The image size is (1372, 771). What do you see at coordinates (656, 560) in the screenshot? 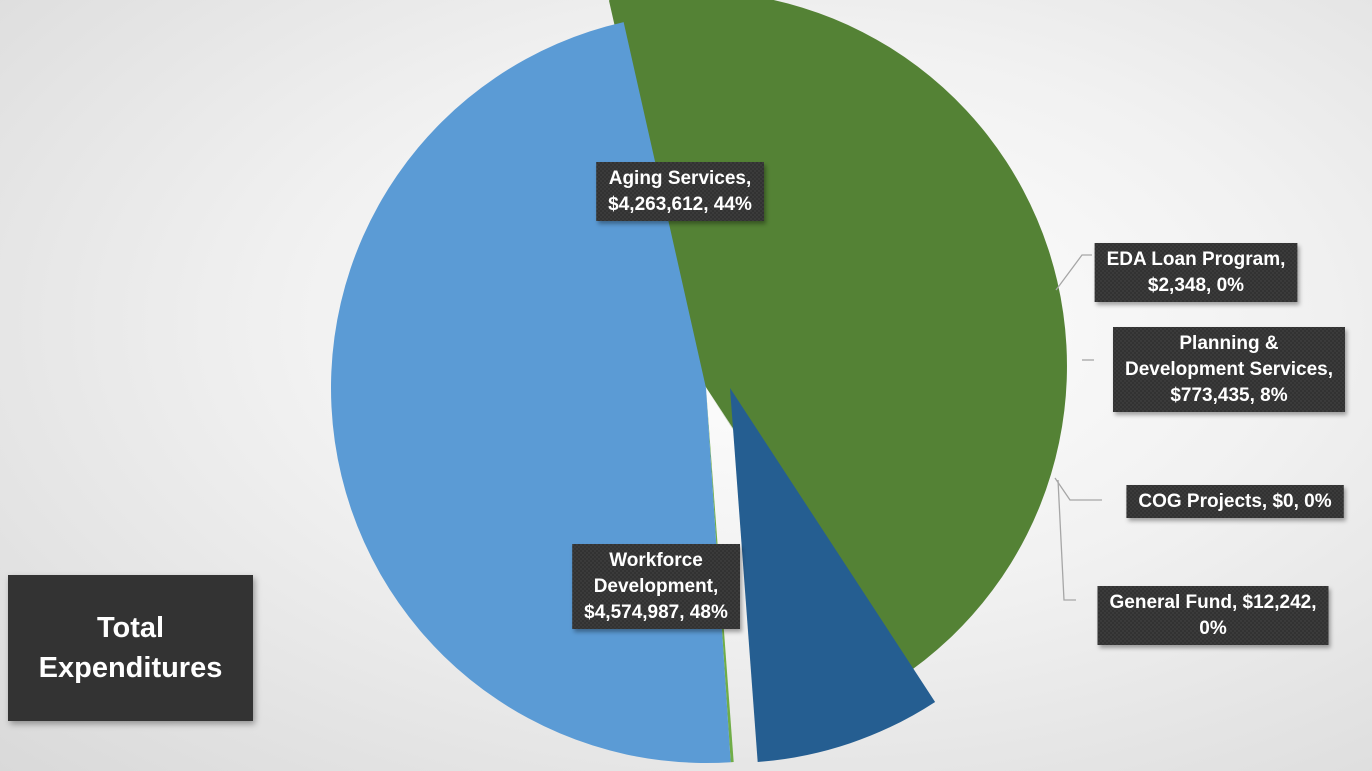
I see `label-workforce-development-line-1: Workforce` at bounding box center [656, 560].